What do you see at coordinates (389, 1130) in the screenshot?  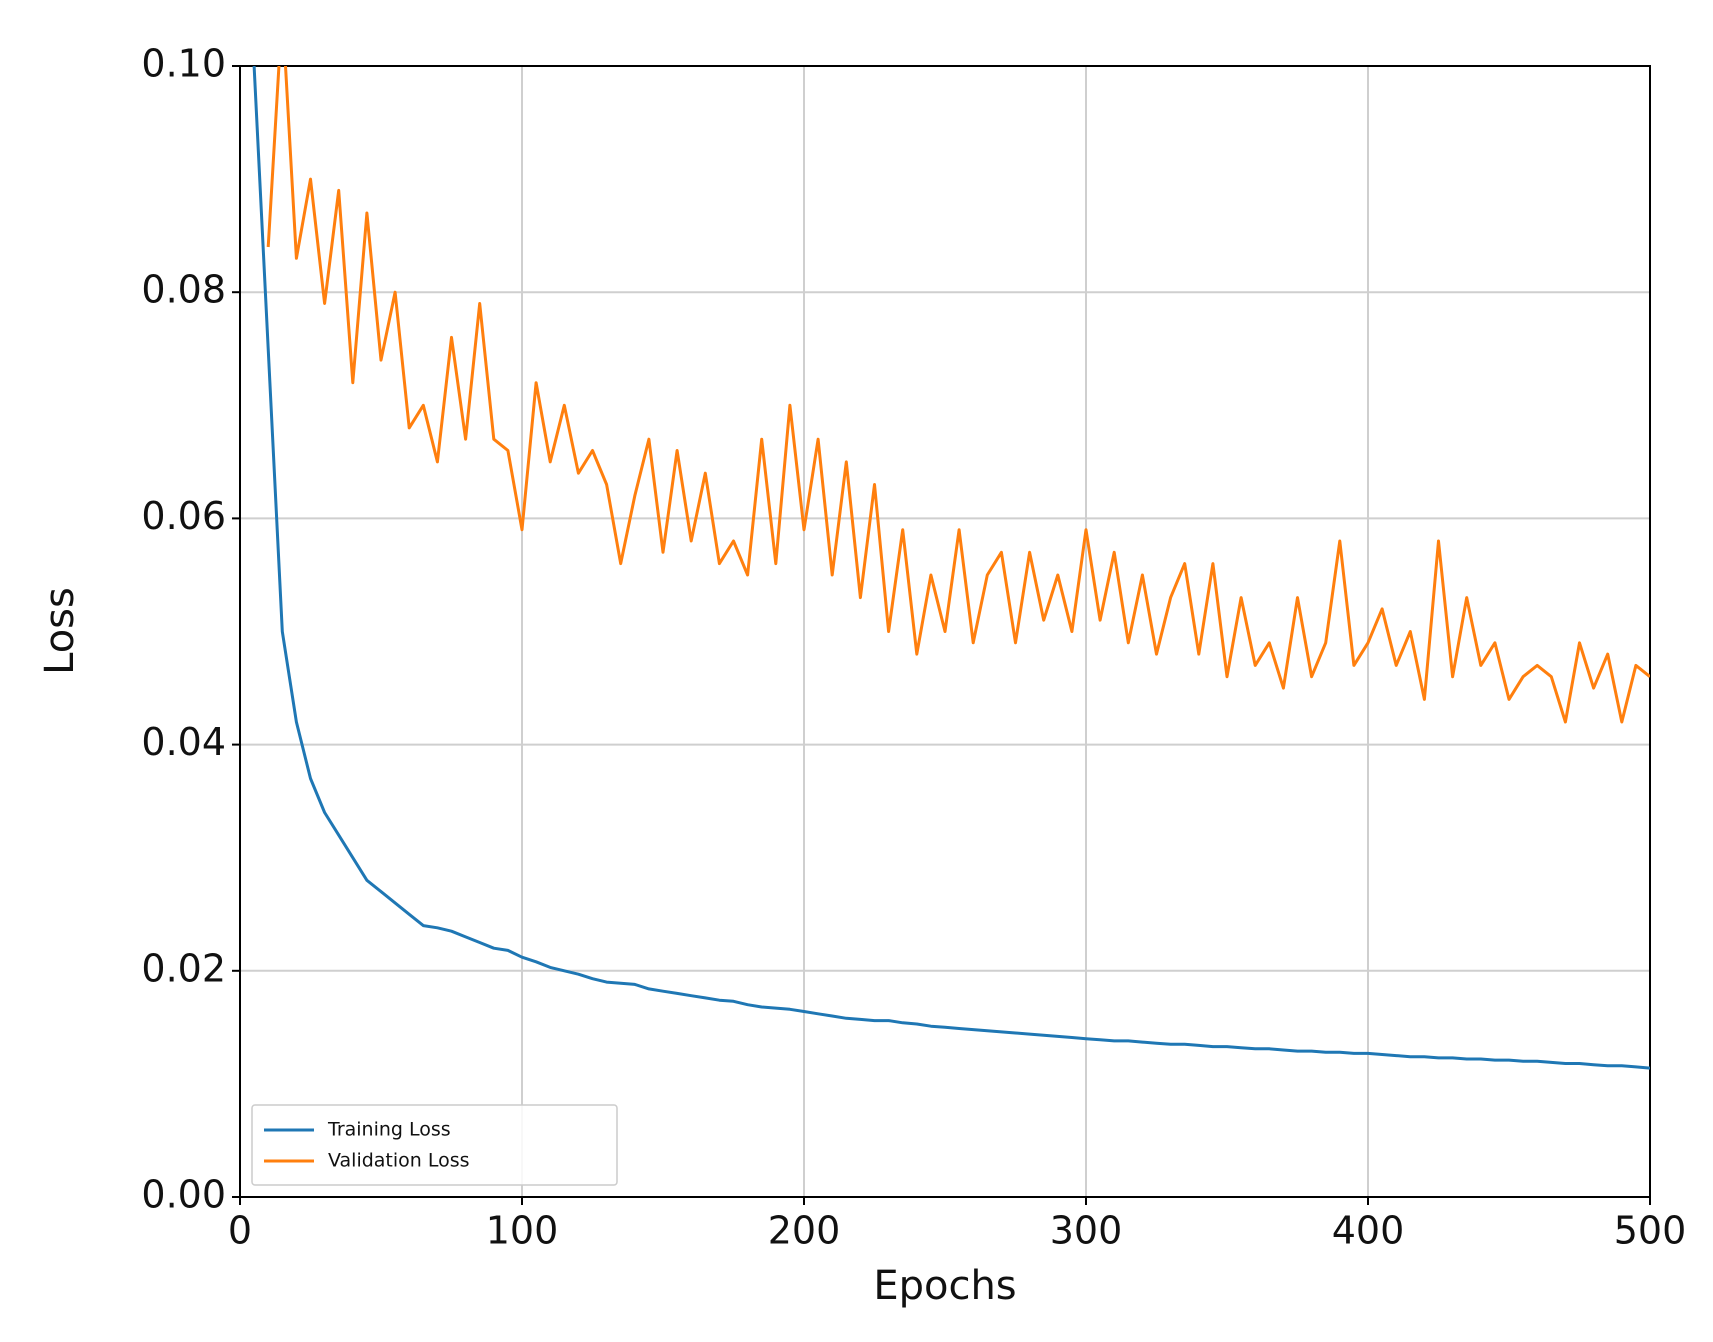 I see `legend-label: Training Loss` at bounding box center [389, 1130].